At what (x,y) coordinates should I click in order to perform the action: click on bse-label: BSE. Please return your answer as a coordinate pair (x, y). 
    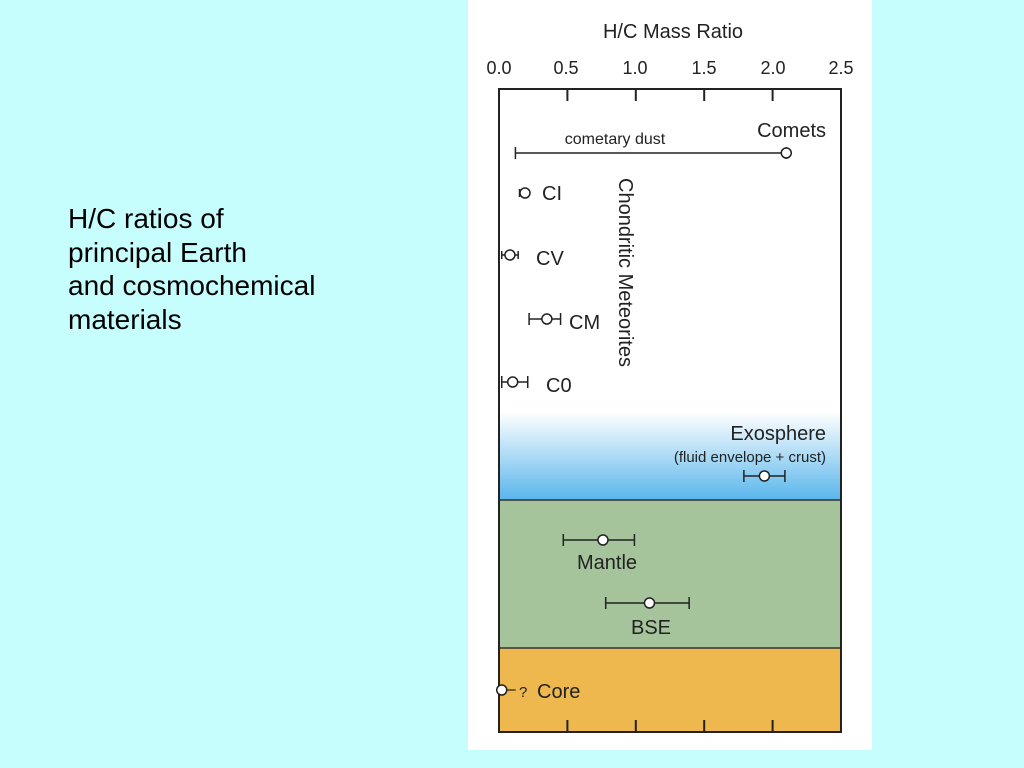
    Looking at the image, I should click on (651, 628).